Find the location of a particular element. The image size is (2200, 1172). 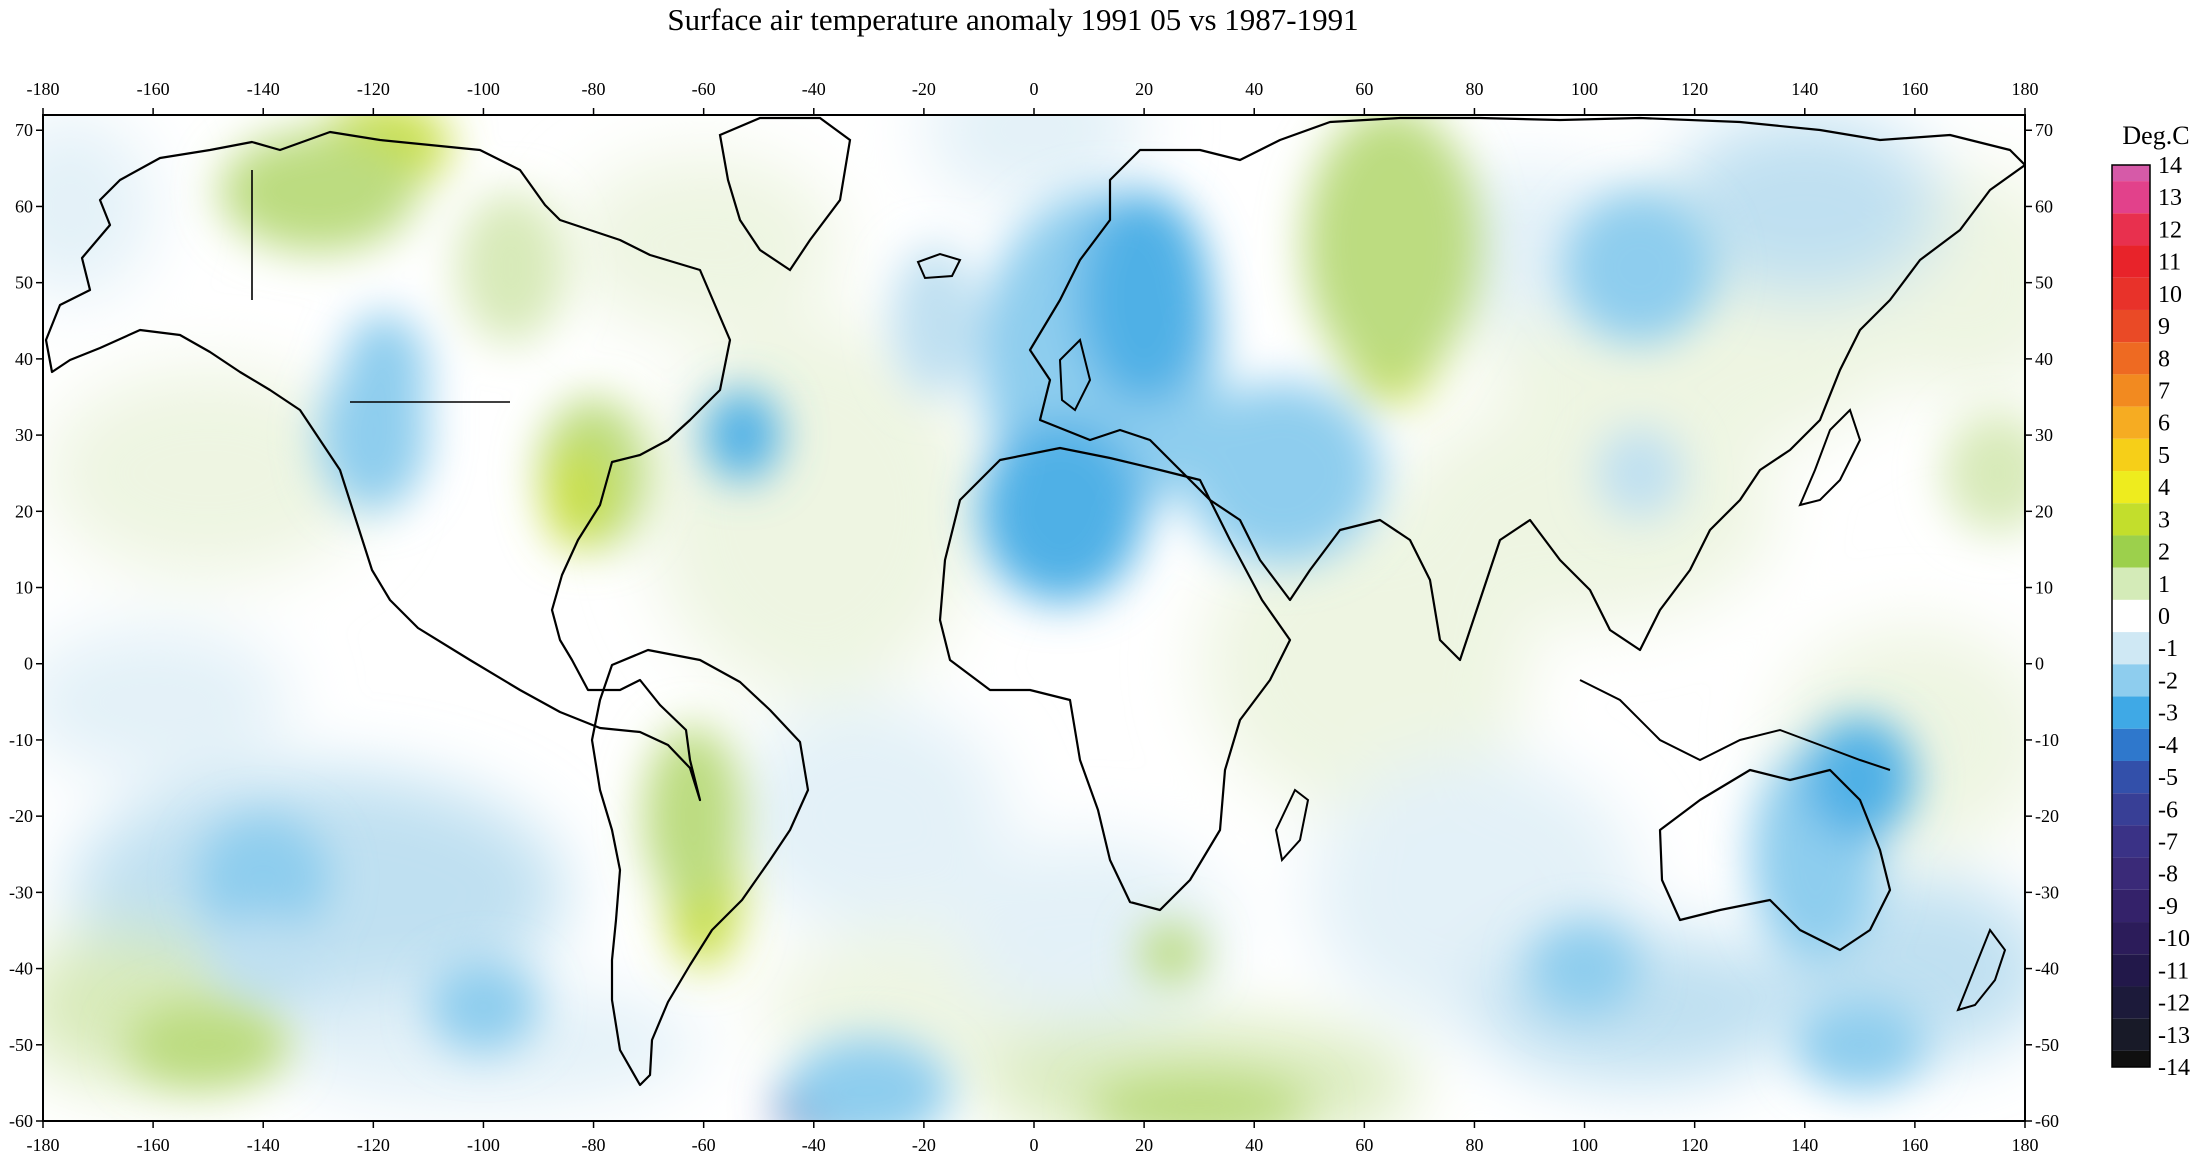

australia-coastline is located at coordinates (1775, 860).